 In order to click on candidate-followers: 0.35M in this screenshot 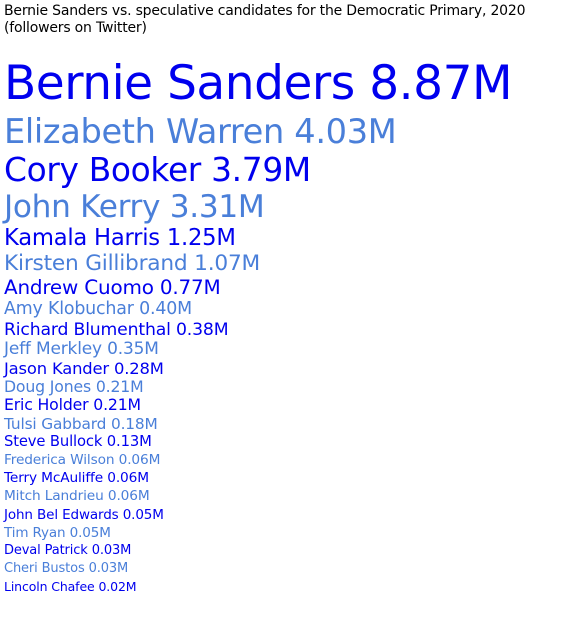, I will do `click(133, 348)`.